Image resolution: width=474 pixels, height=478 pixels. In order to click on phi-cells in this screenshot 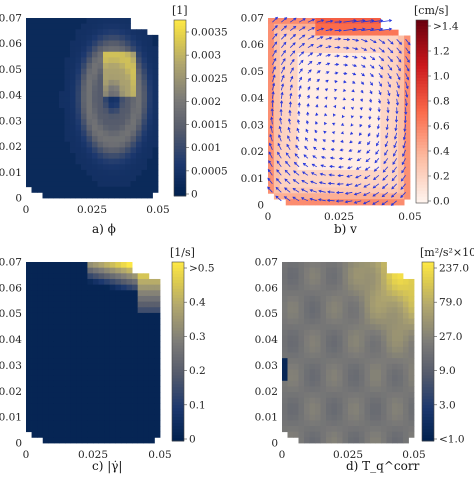, I will do `click(92, 108)`.